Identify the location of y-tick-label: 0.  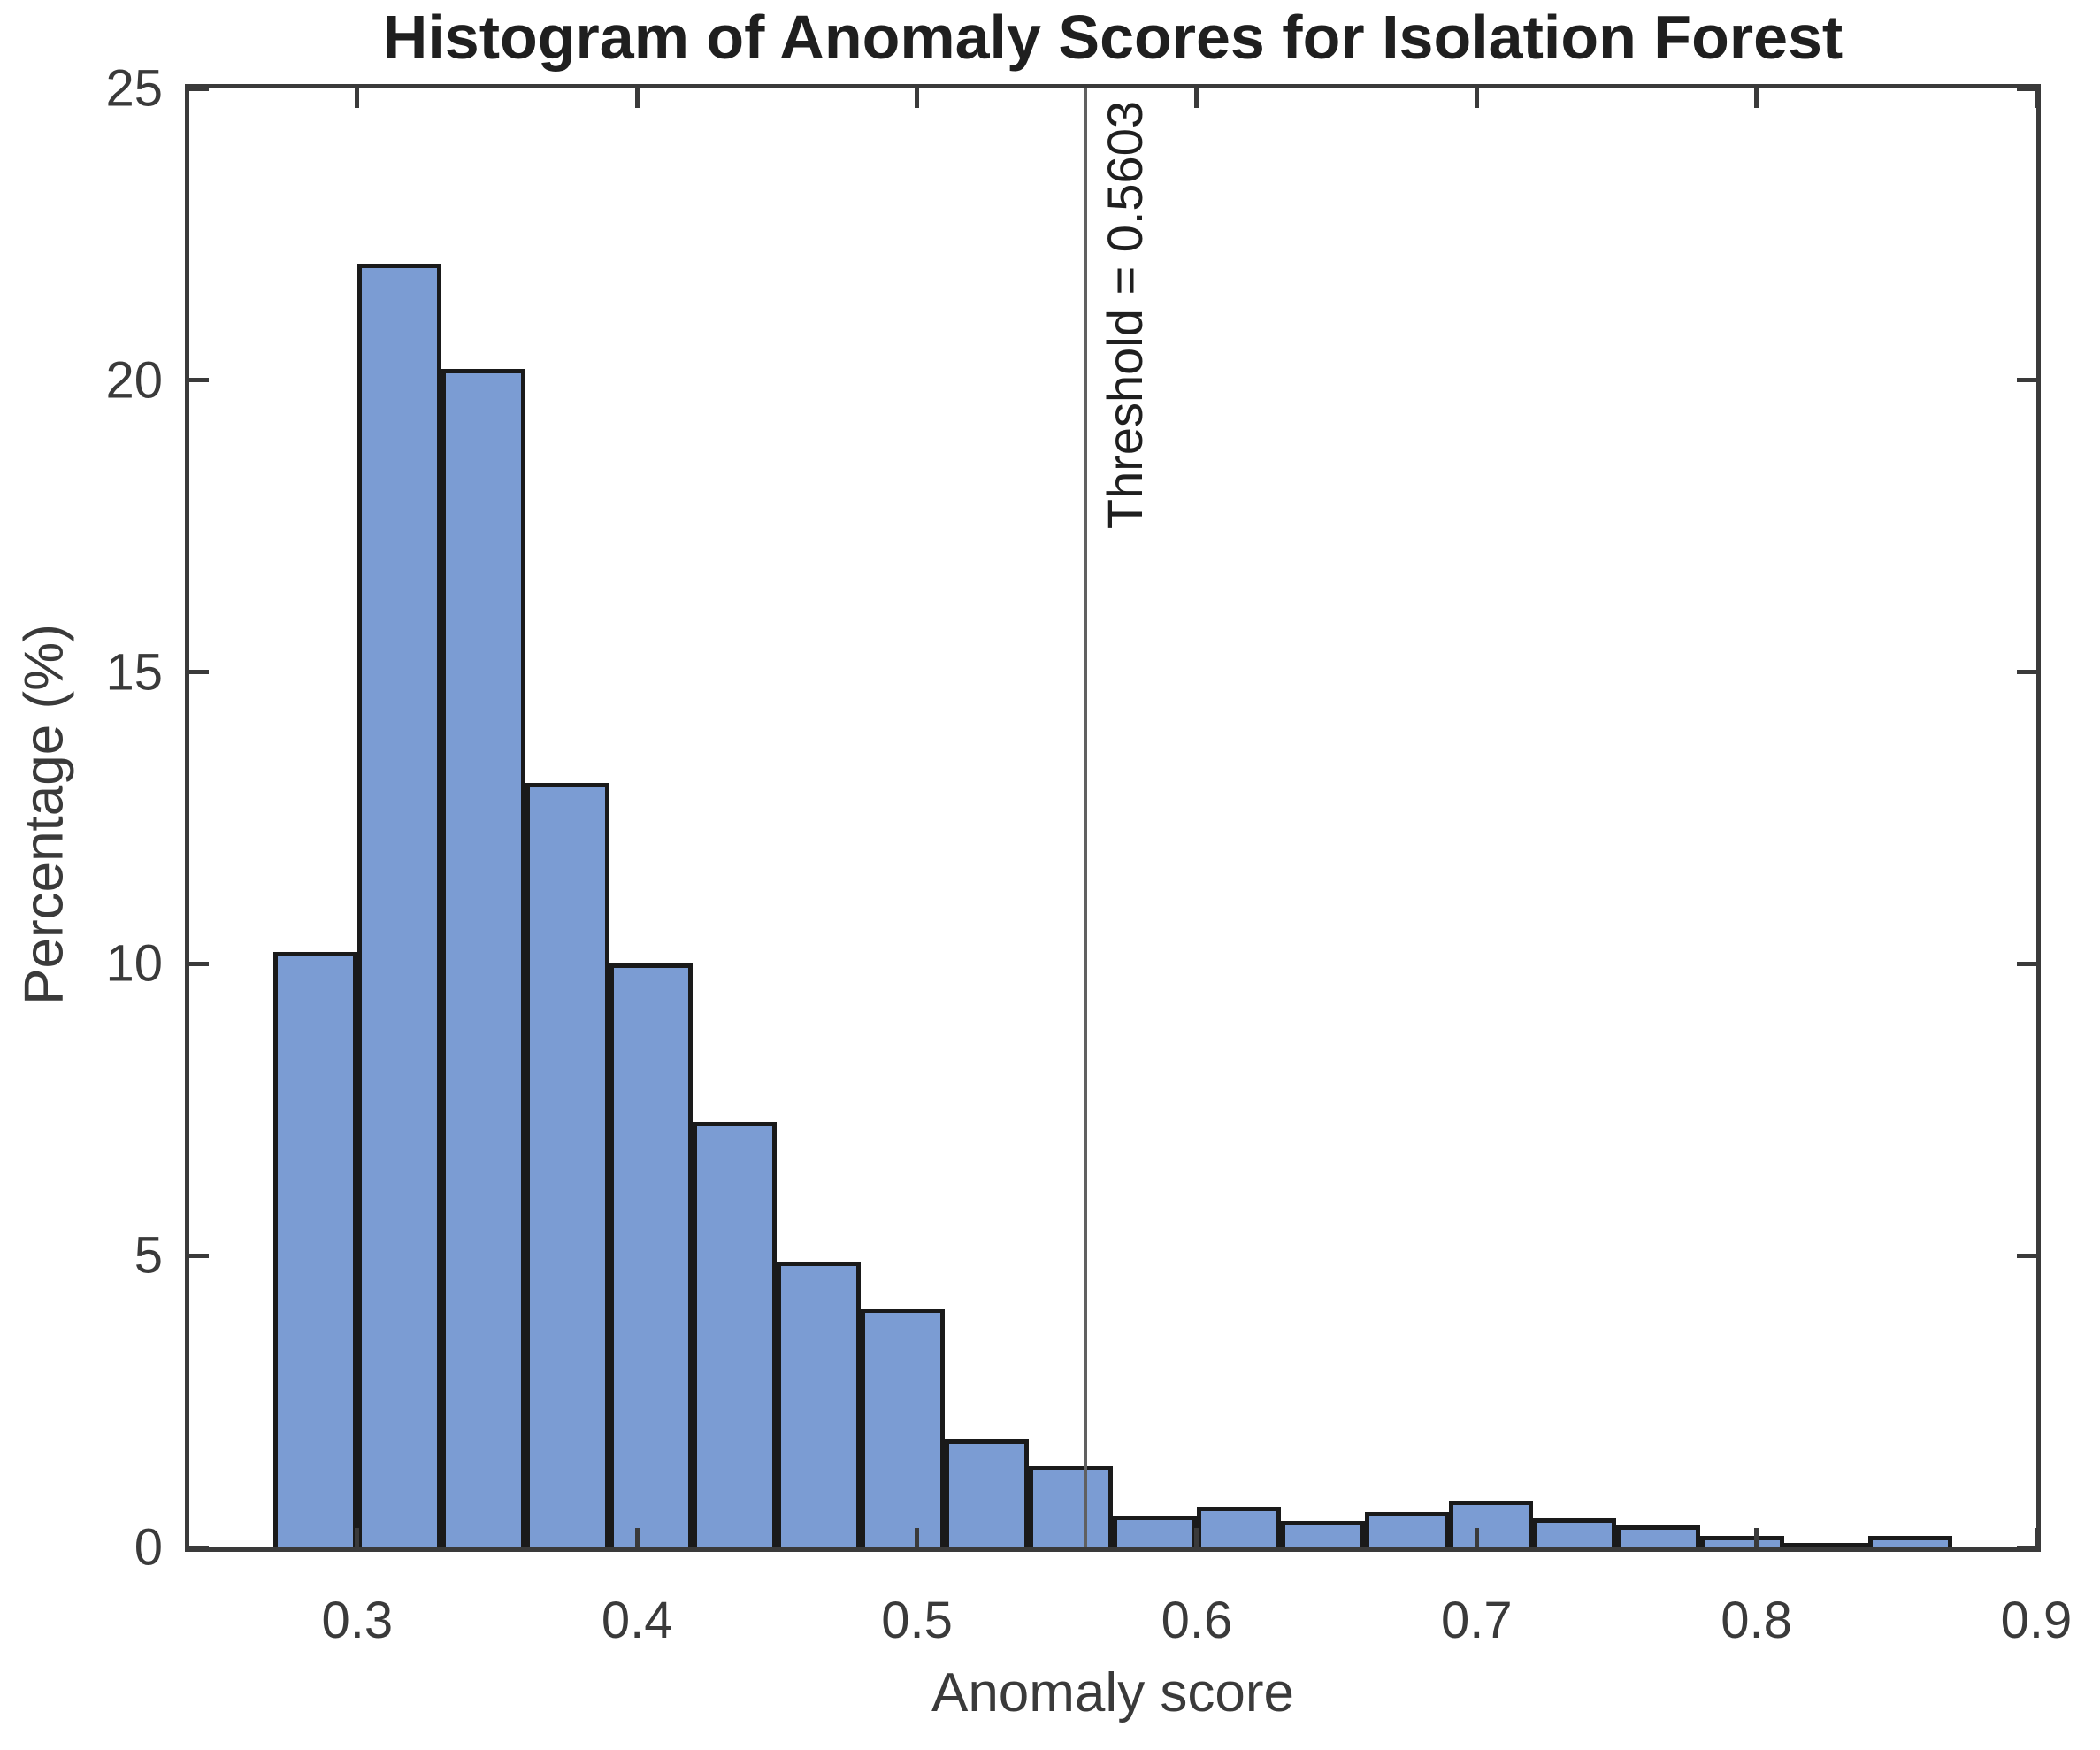
(148, 1547).